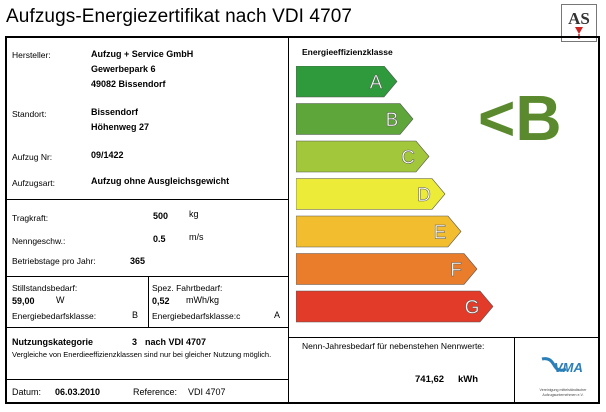 This screenshot has width=606, height=412. I want to click on efficiency-class-b: B, so click(355, 119).